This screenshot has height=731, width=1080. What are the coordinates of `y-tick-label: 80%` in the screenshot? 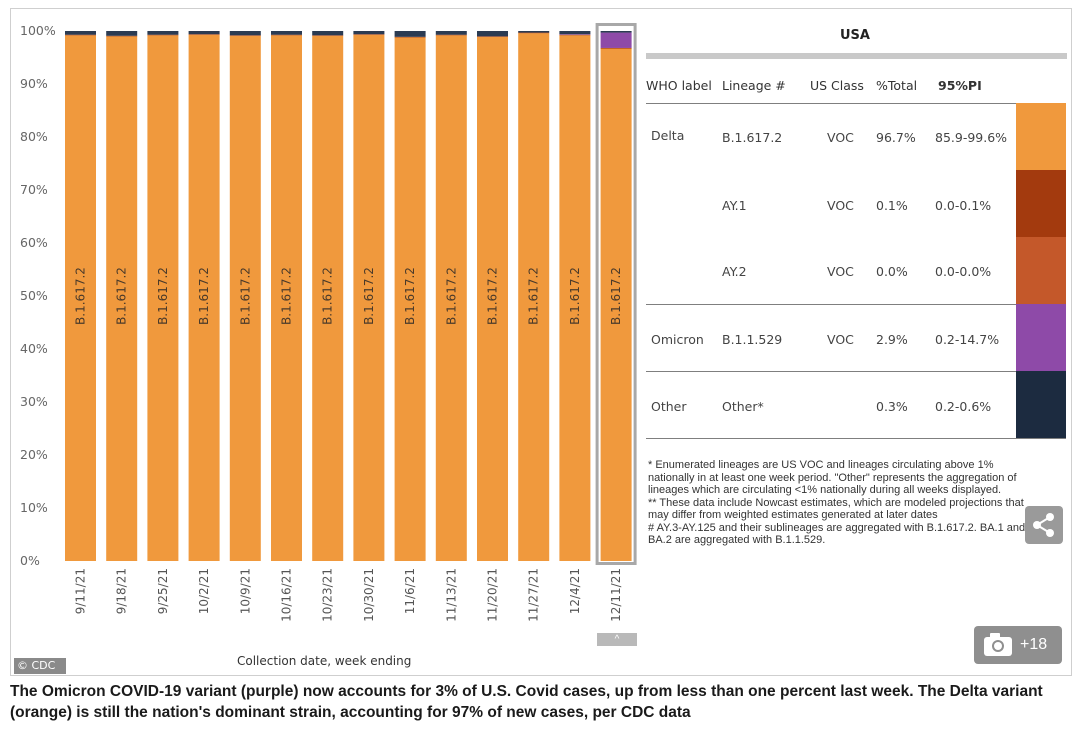 It's located at (34, 136).